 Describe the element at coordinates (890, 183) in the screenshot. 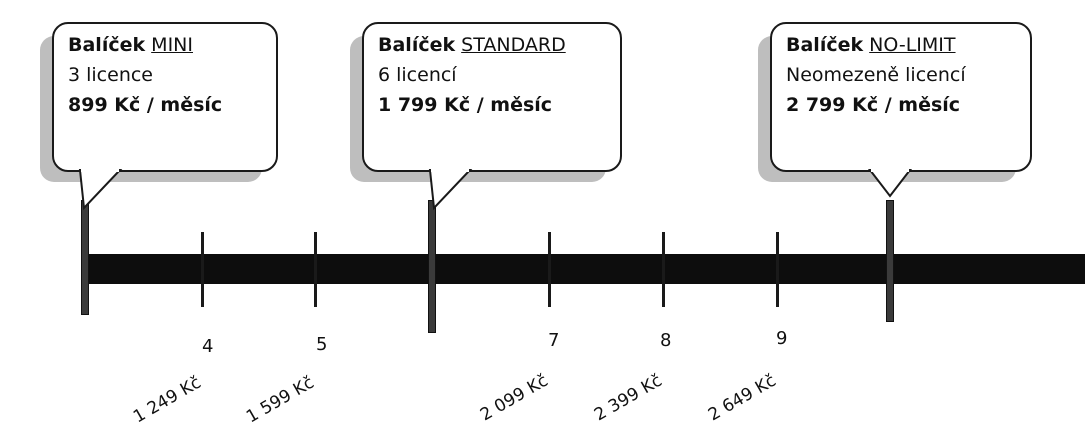

I see `bubble-tail-no-limit` at that location.